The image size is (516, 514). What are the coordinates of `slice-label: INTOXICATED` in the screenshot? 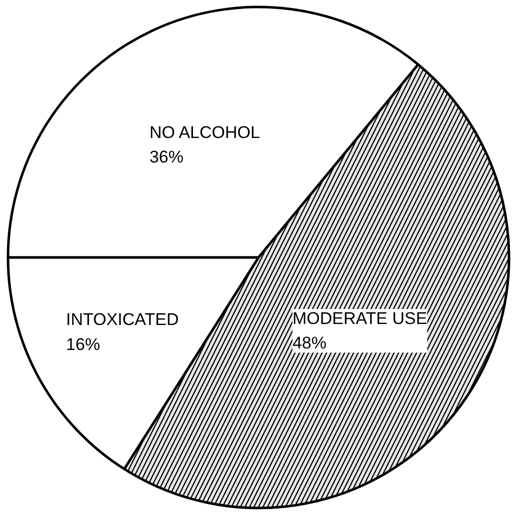 It's located at (122, 320).